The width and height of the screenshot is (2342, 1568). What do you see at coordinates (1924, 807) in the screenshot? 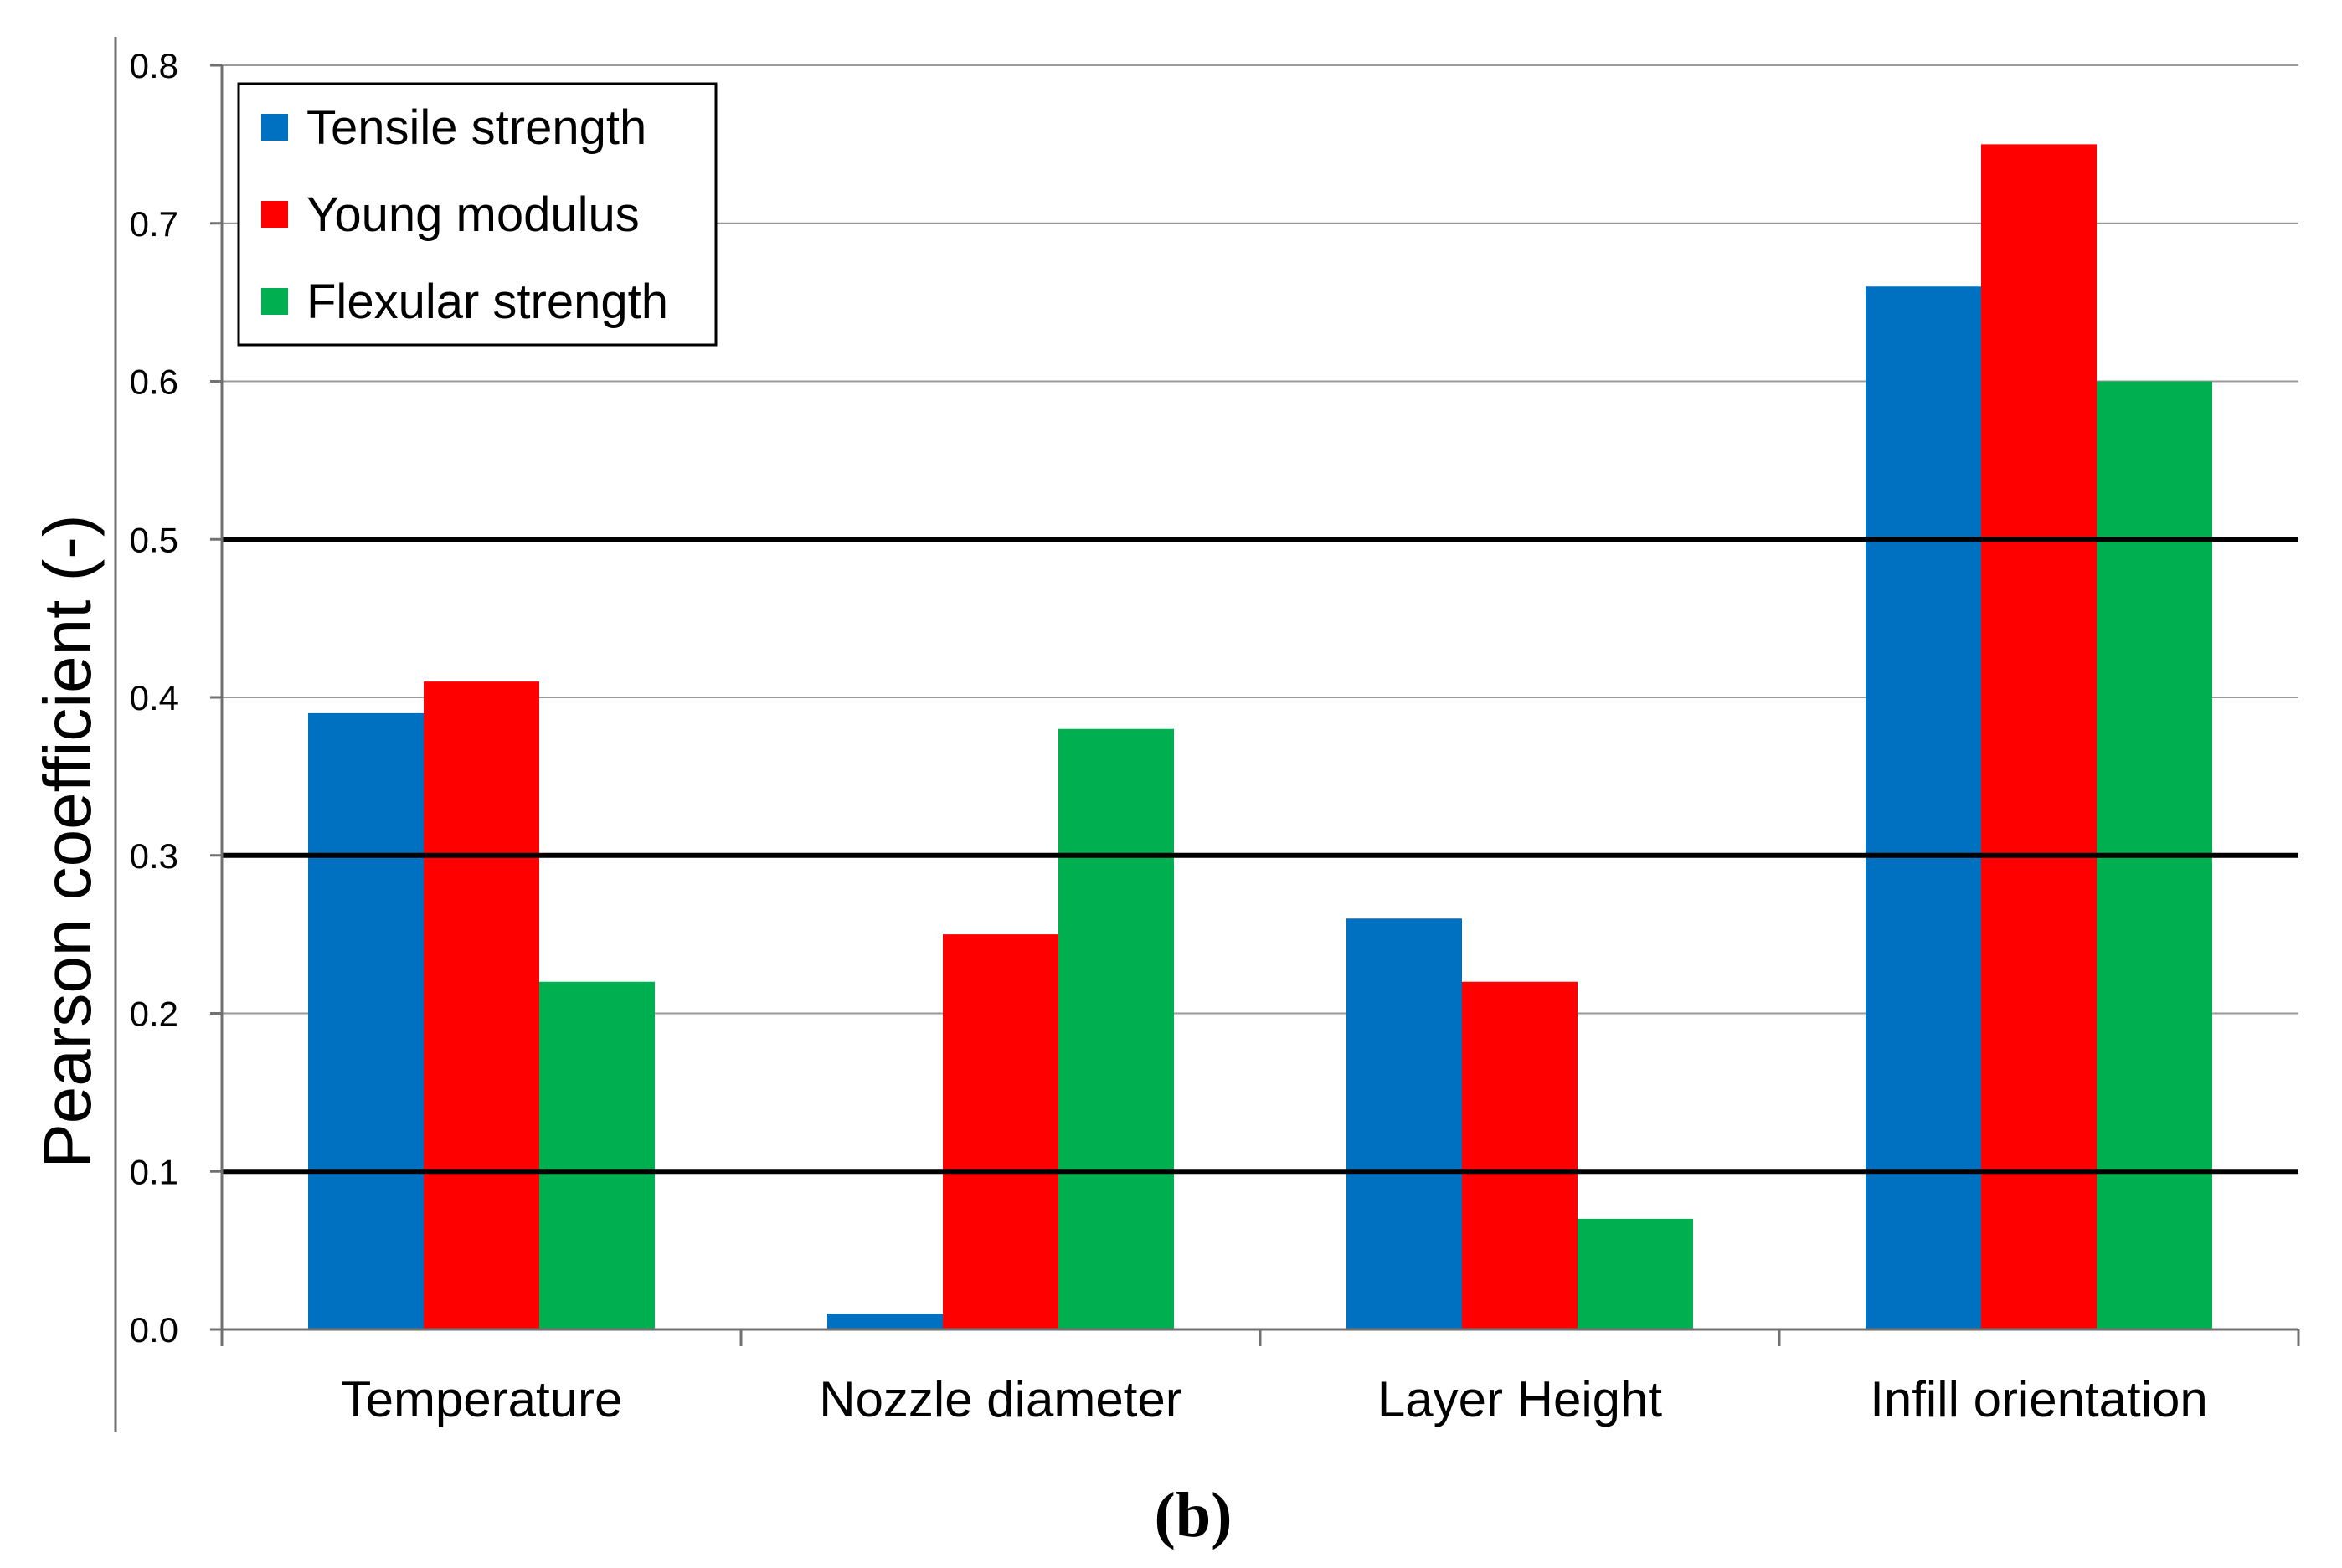
I see `bar-tensile-strength-infill-orientation` at bounding box center [1924, 807].